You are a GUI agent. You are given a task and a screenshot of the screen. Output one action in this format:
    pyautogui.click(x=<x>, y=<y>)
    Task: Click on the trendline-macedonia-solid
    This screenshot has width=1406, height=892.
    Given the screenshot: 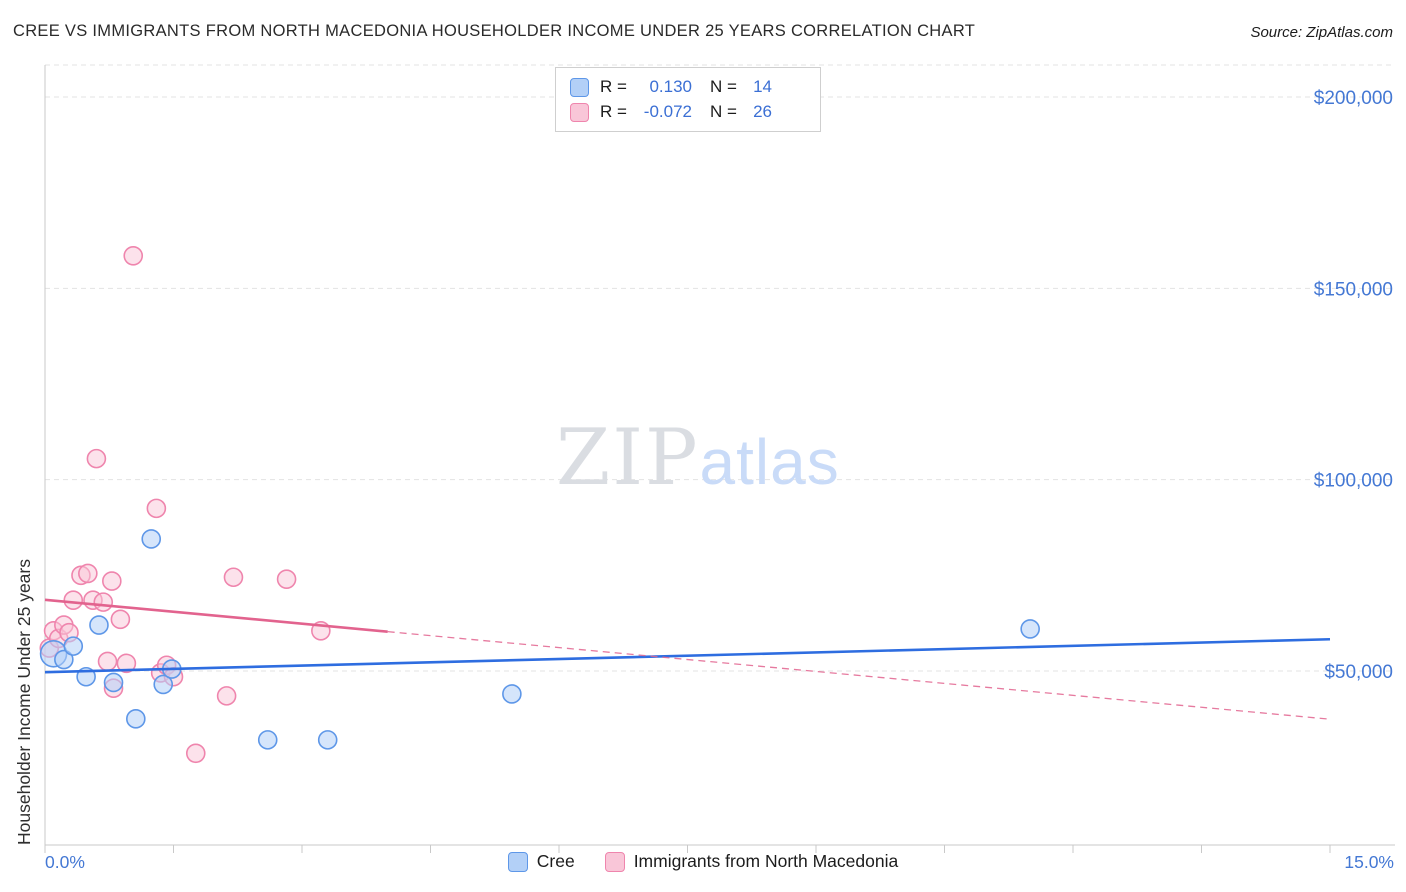 What is the action you would take?
    pyautogui.click(x=216, y=615)
    